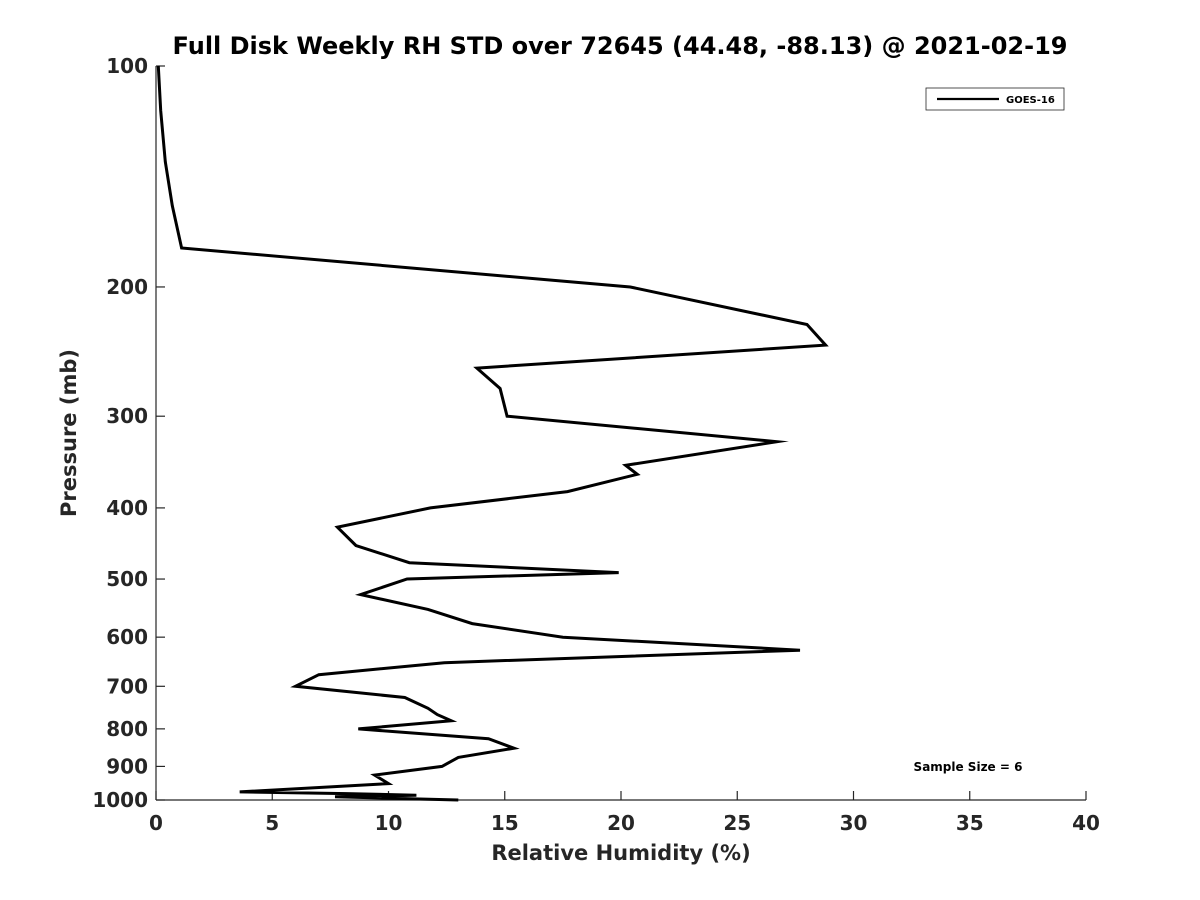 The width and height of the screenshot is (1200, 900). Describe the element at coordinates (127, 729) in the screenshot. I see `y-tick-label: 800` at that location.